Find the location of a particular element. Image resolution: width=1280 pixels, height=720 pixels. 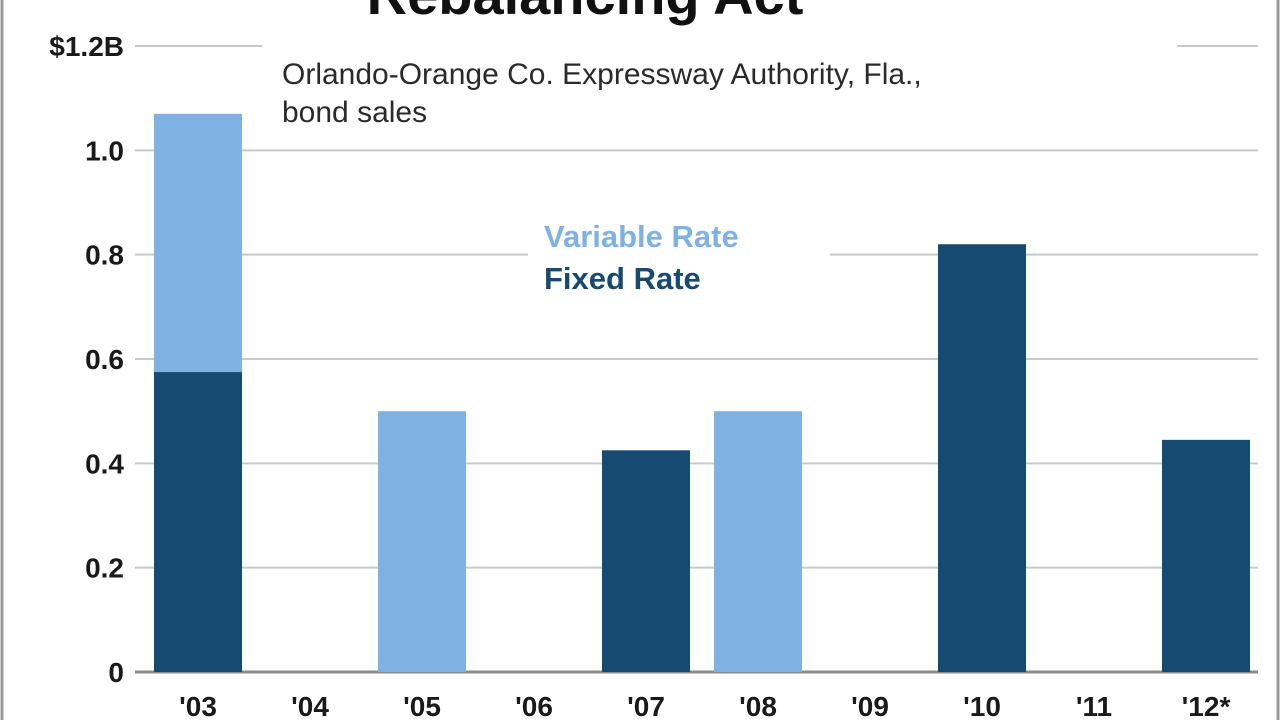

x-tick-label: '10 is located at coordinates (982, 705).